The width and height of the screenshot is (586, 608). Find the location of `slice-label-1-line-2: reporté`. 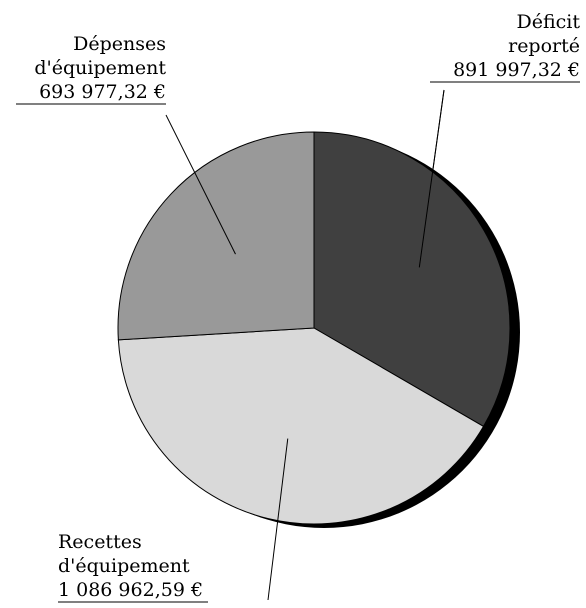

slice-label-1-line-2: reporté is located at coordinates (544, 46).